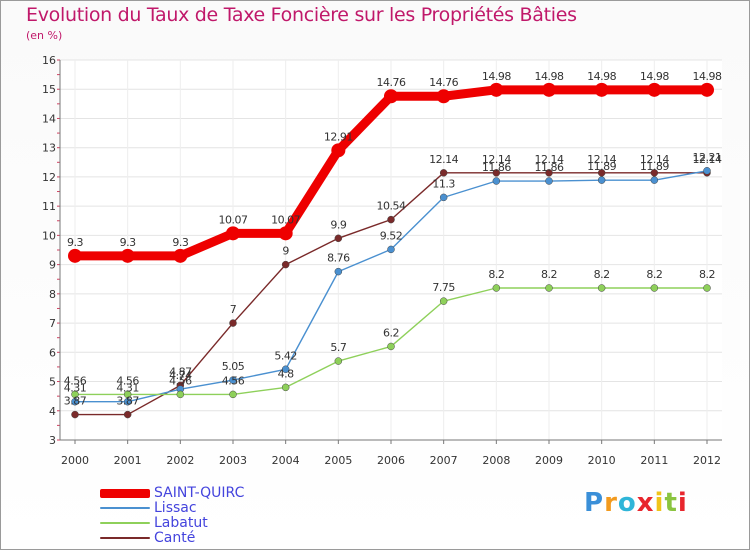 This screenshot has width=750, height=550. What do you see at coordinates (611, 503) in the screenshot?
I see `logo-letter: r` at bounding box center [611, 503].